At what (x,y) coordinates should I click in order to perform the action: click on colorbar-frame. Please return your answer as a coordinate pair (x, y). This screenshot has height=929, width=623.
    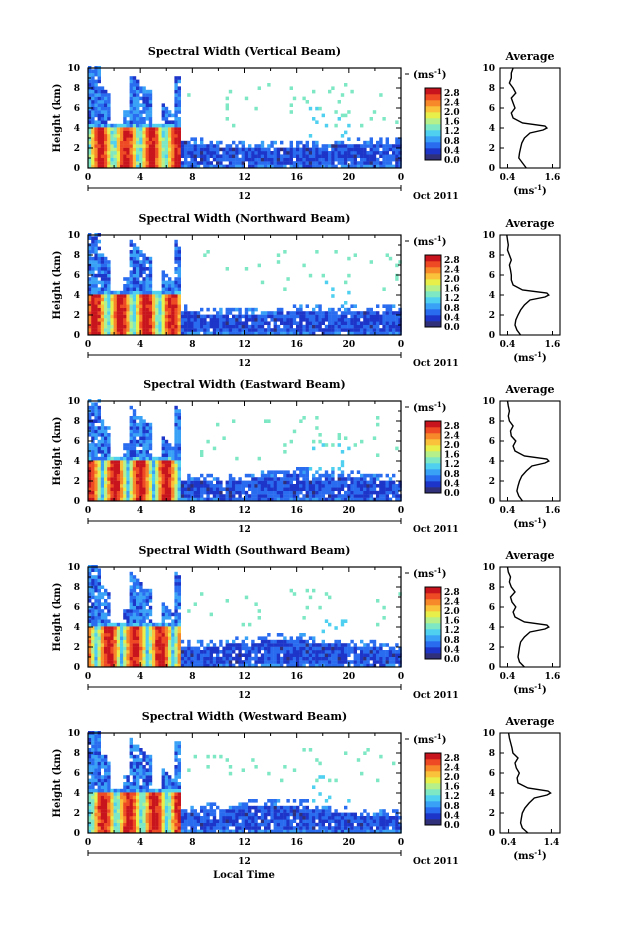
    Looking at the image, I should click on (433, 623).